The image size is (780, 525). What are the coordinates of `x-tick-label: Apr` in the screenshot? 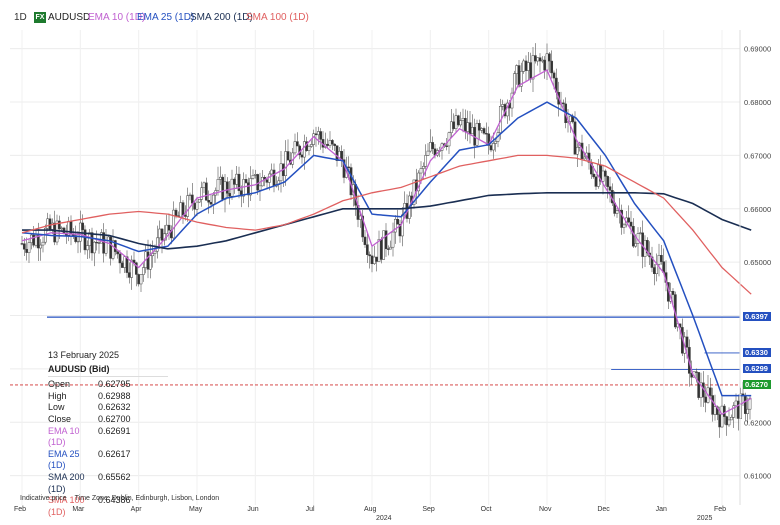 It's located at (137, 509).